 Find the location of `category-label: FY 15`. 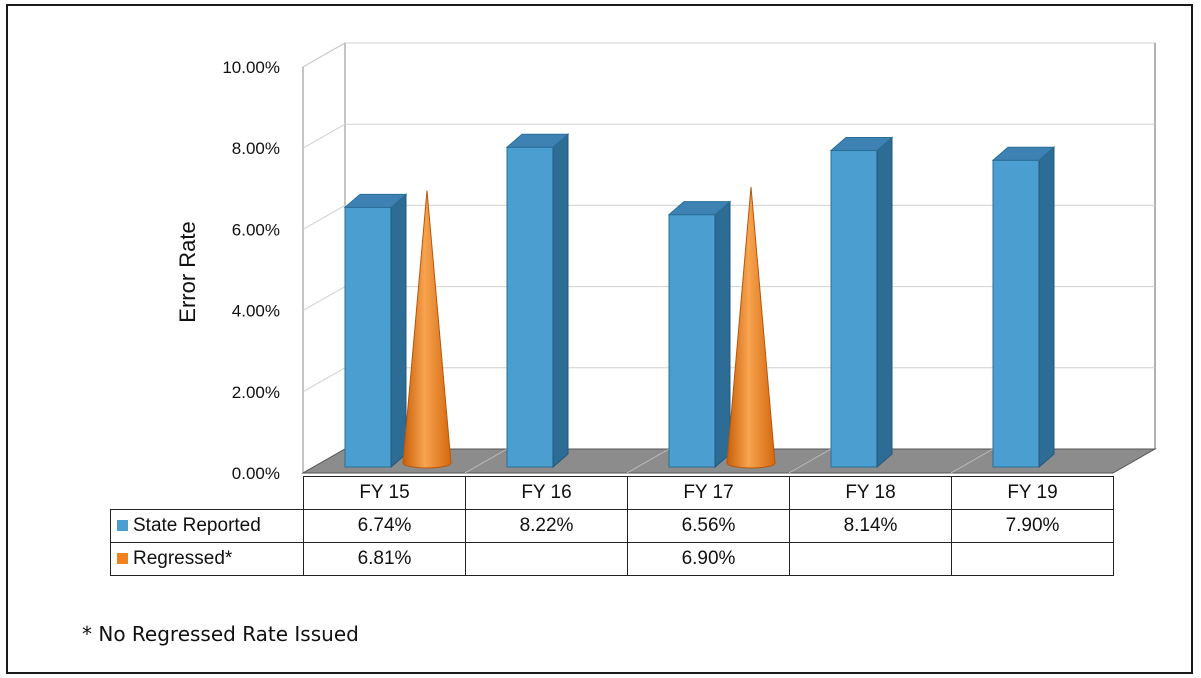

category-label: FY 15 is located at coordinates (384, 493).